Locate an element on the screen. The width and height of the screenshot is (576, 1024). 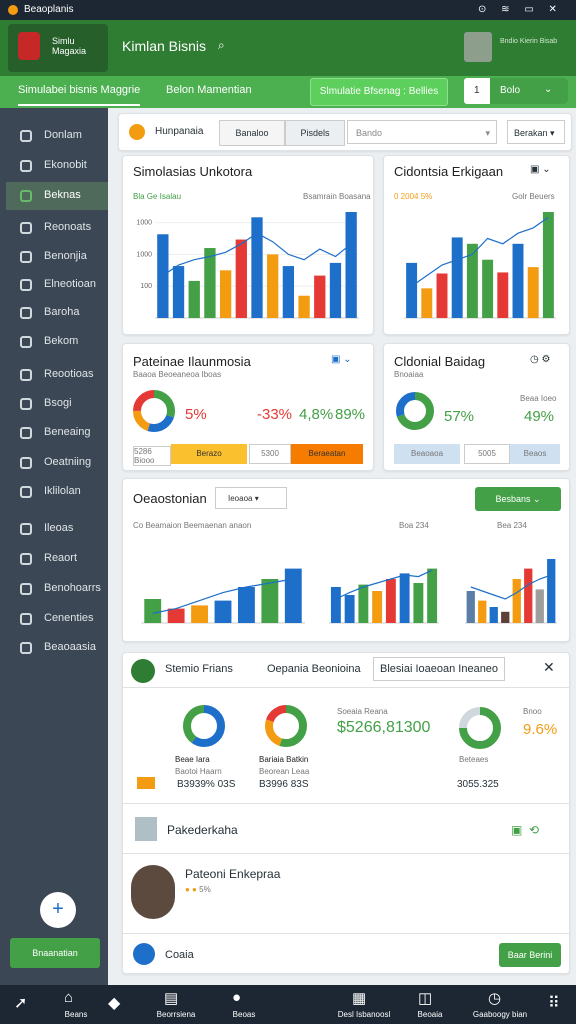
row-cell: 5286 Biooo is located at coordinates (152, 456).